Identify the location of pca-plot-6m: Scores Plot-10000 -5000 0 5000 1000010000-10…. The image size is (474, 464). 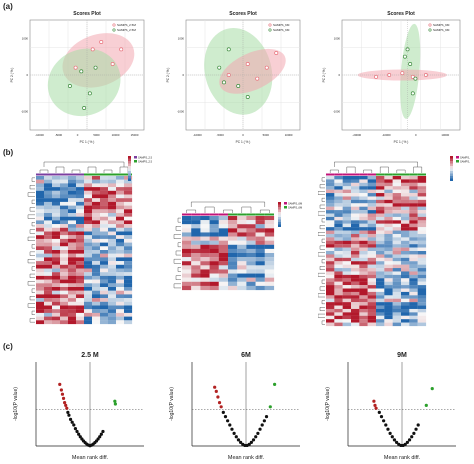
(233, 77).